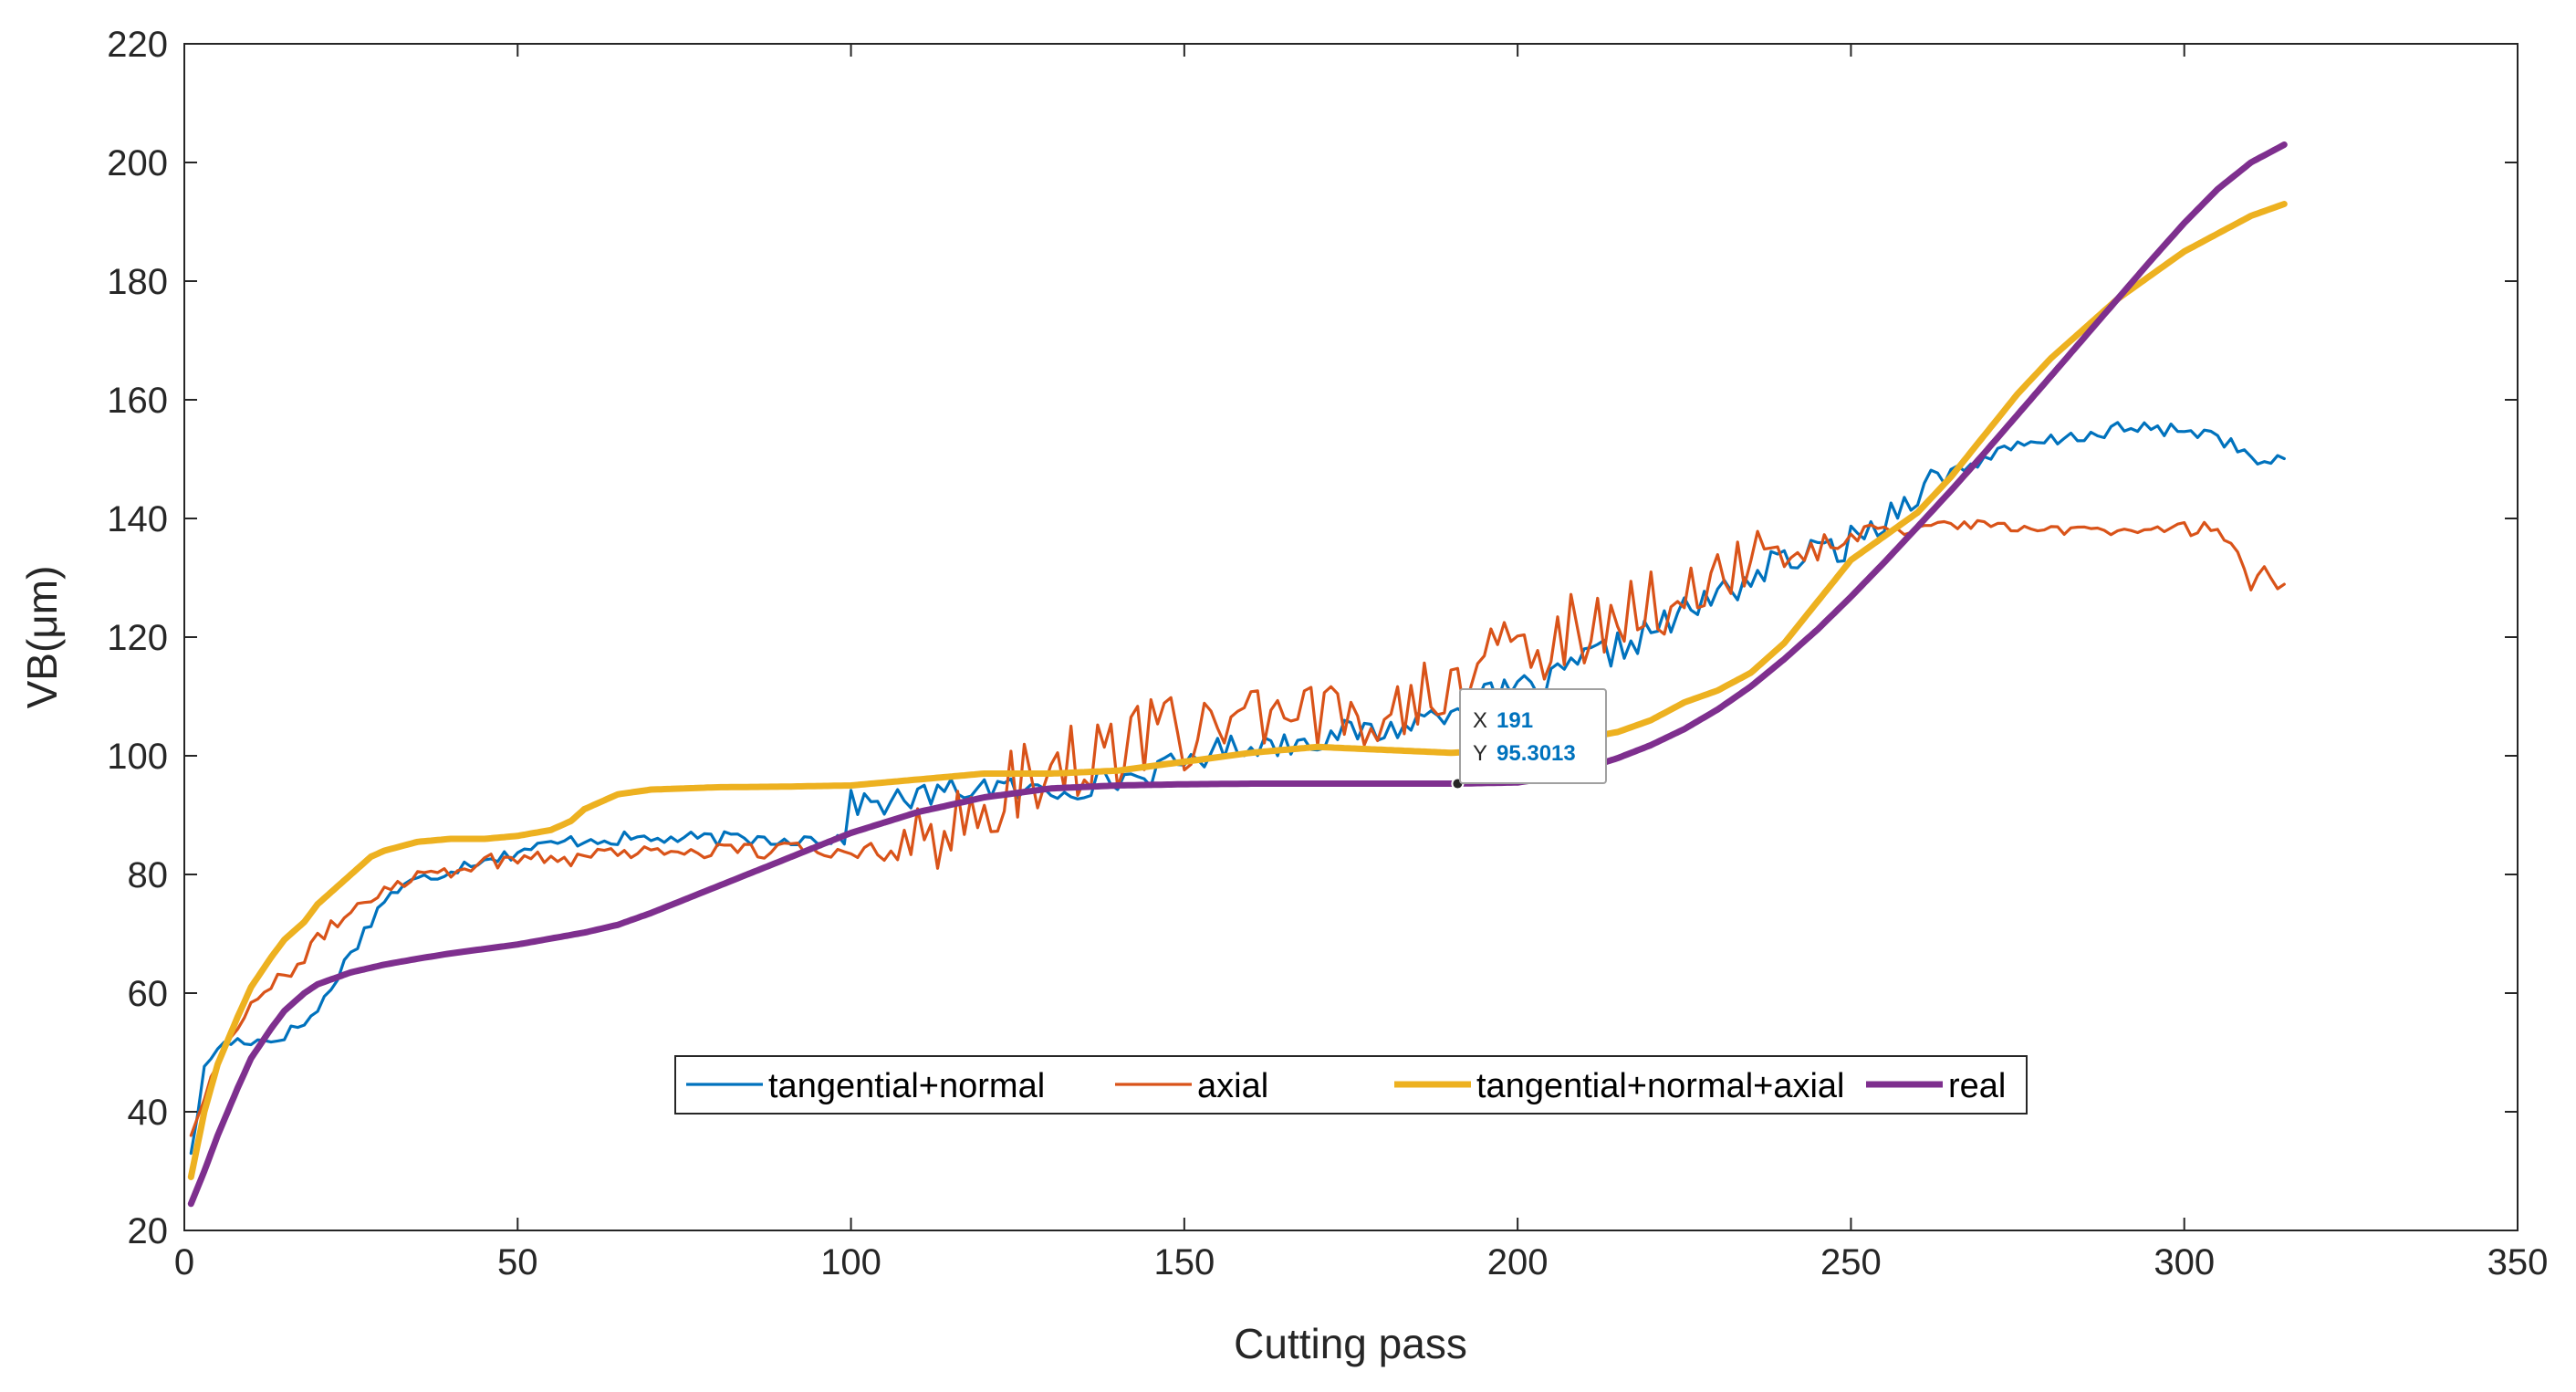 The width and height of the screenshot is (2576, 1392). What do you see at coordinates (1361, 1262) in the screenshot?
I see `x-tick-labels: 0 50 100 150 200 250 300 350` at bounding box center [1361, 1262].